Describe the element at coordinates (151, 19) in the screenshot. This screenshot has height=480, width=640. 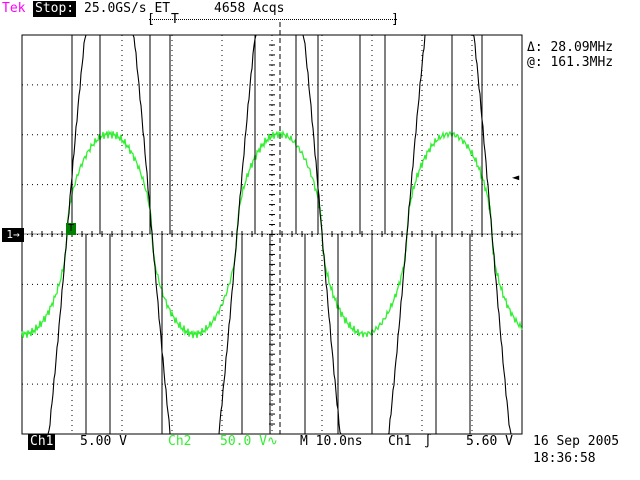
I see `record-left-bracket: [` at that location.